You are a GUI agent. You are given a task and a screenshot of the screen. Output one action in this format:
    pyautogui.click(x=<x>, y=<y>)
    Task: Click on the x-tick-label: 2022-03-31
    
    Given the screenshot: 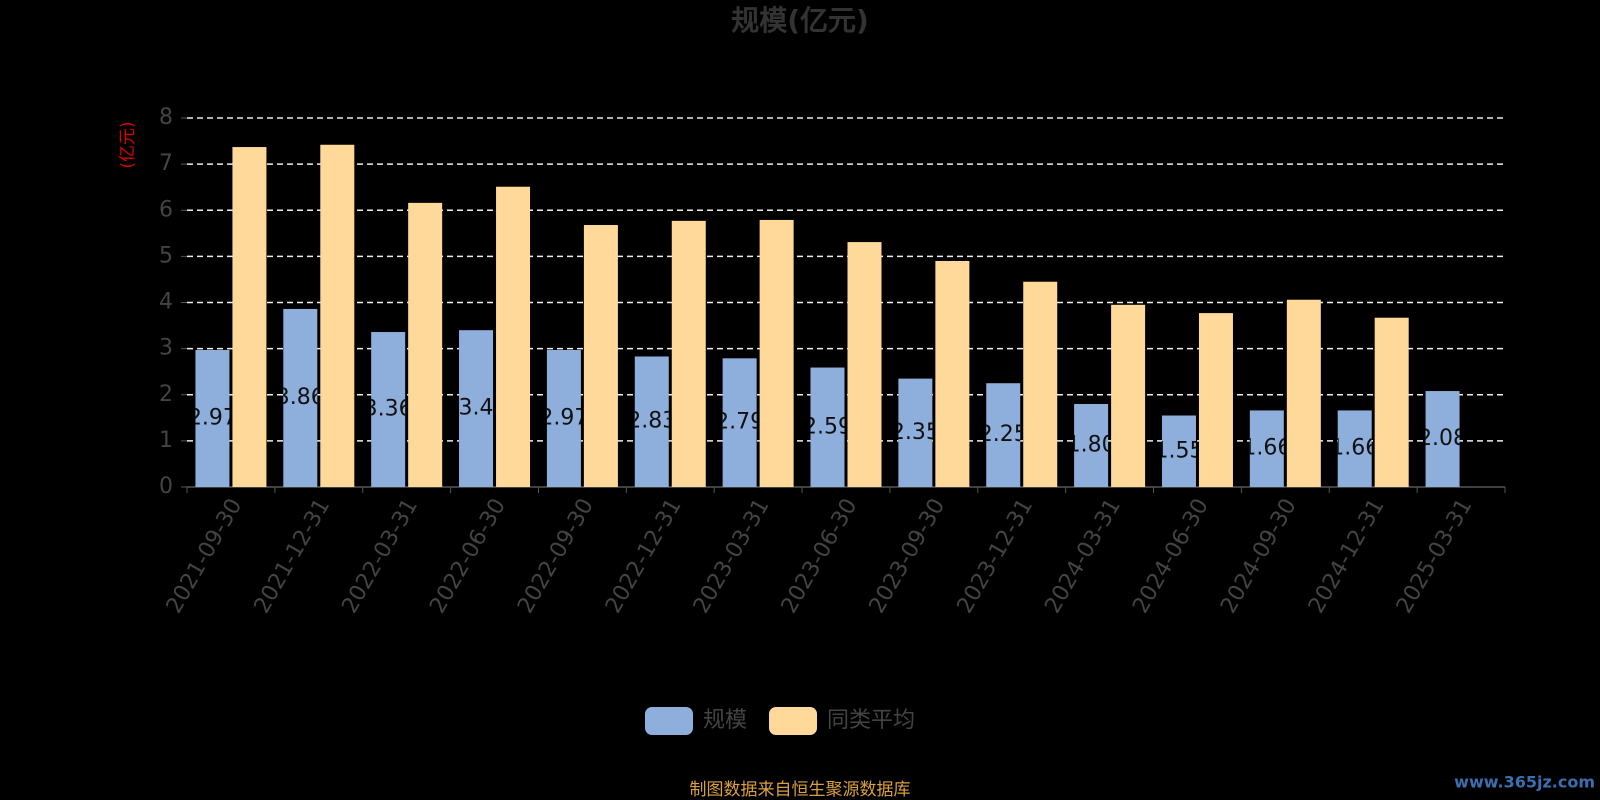 What is the action you would take?
    pyautogui.click(x=380, y=556)
    